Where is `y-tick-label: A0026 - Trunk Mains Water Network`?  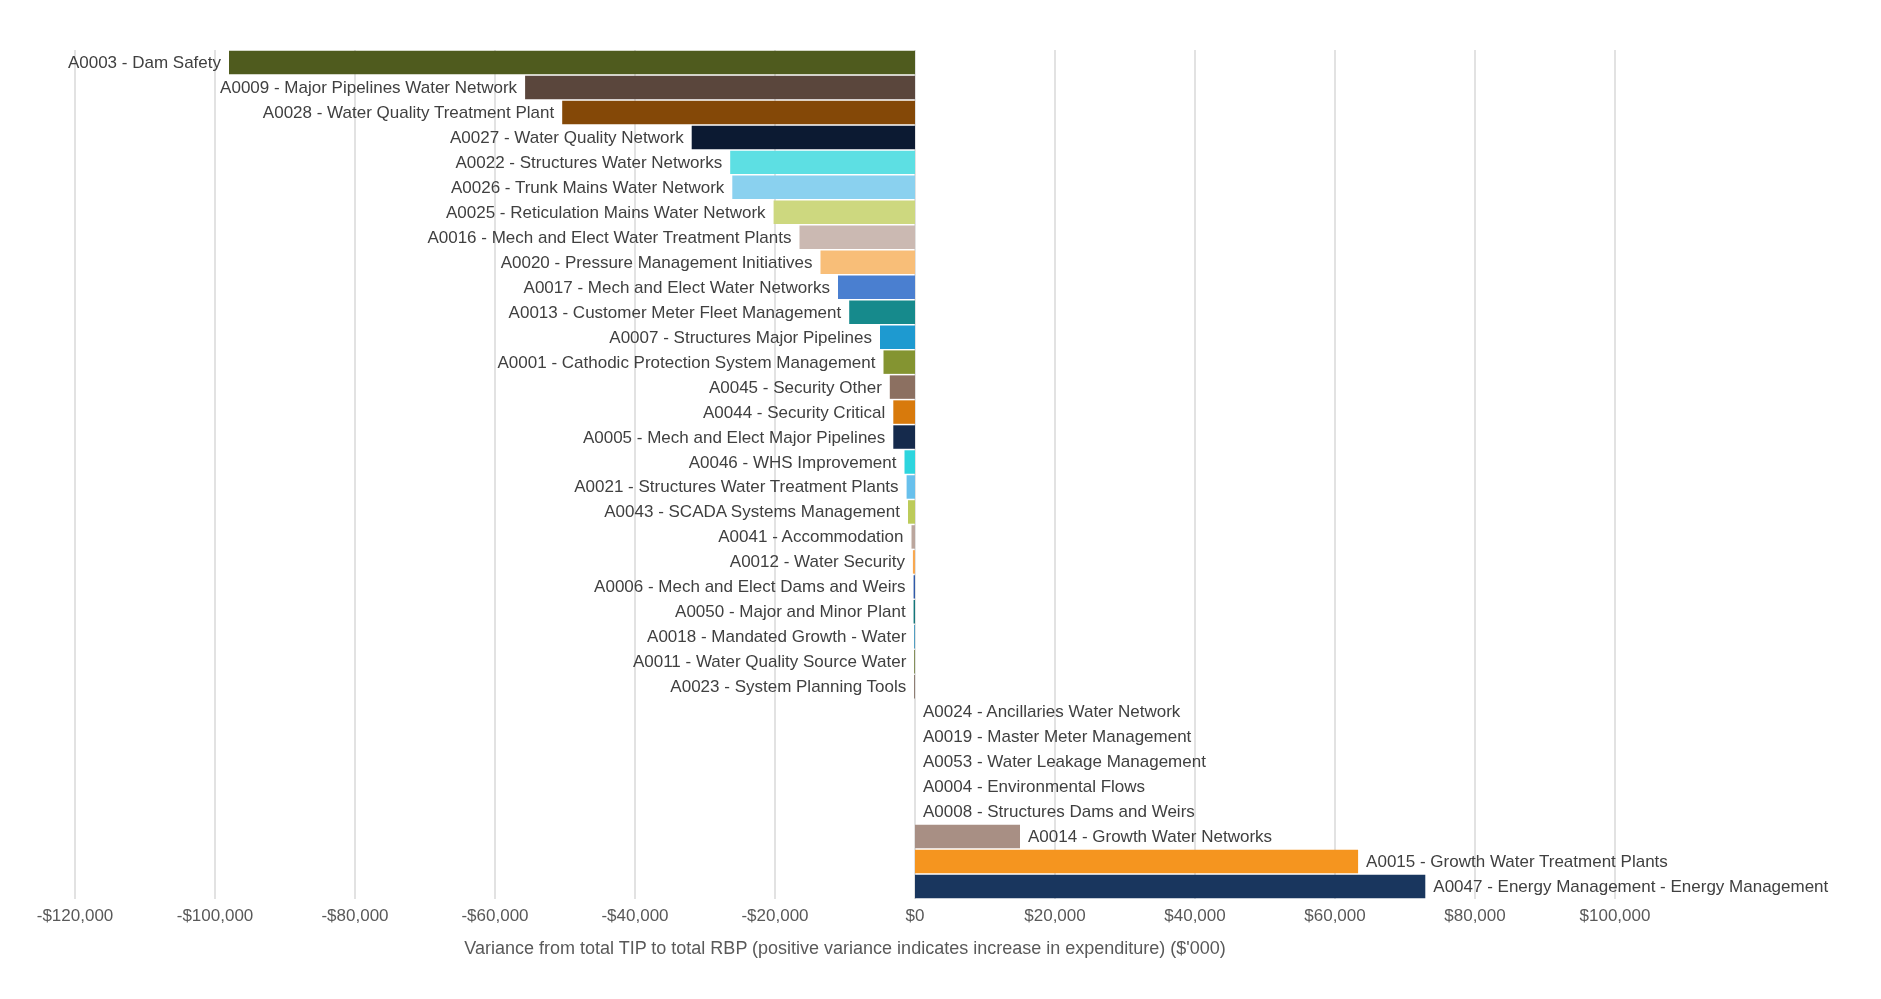 y-tick-label: A0026 - Trunk Mains Water Network is located at coordinates (587, 187).